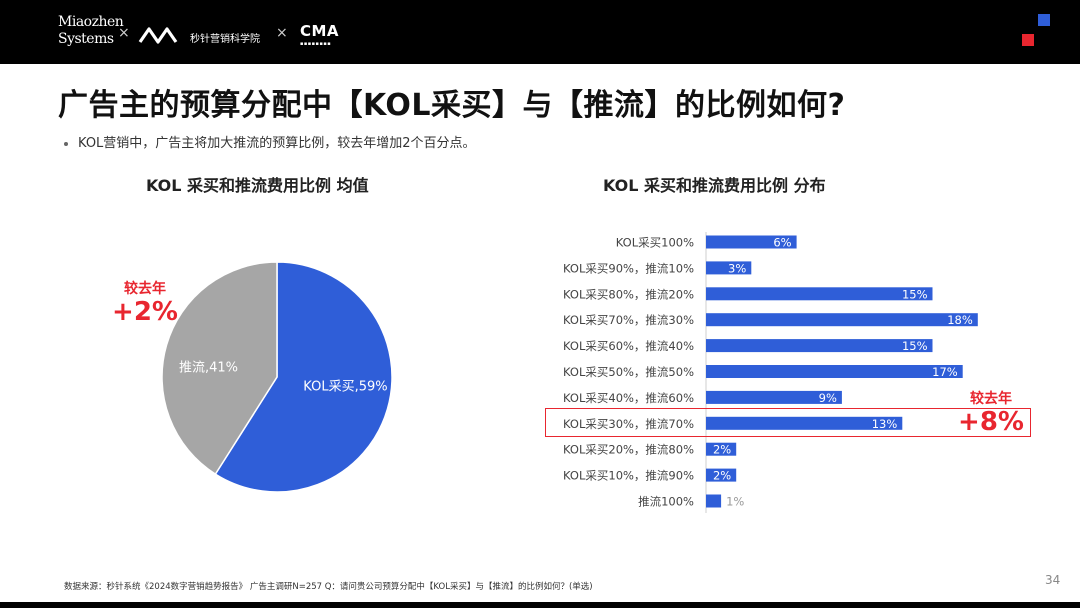 Image resolution: width=1080 pixels, height=608 pixels. What do you see at coordinates (628, 268) in the screenshot?
I see `bar-category-label: KOL采买90%，推流10%` at bounding box center [628, 268].